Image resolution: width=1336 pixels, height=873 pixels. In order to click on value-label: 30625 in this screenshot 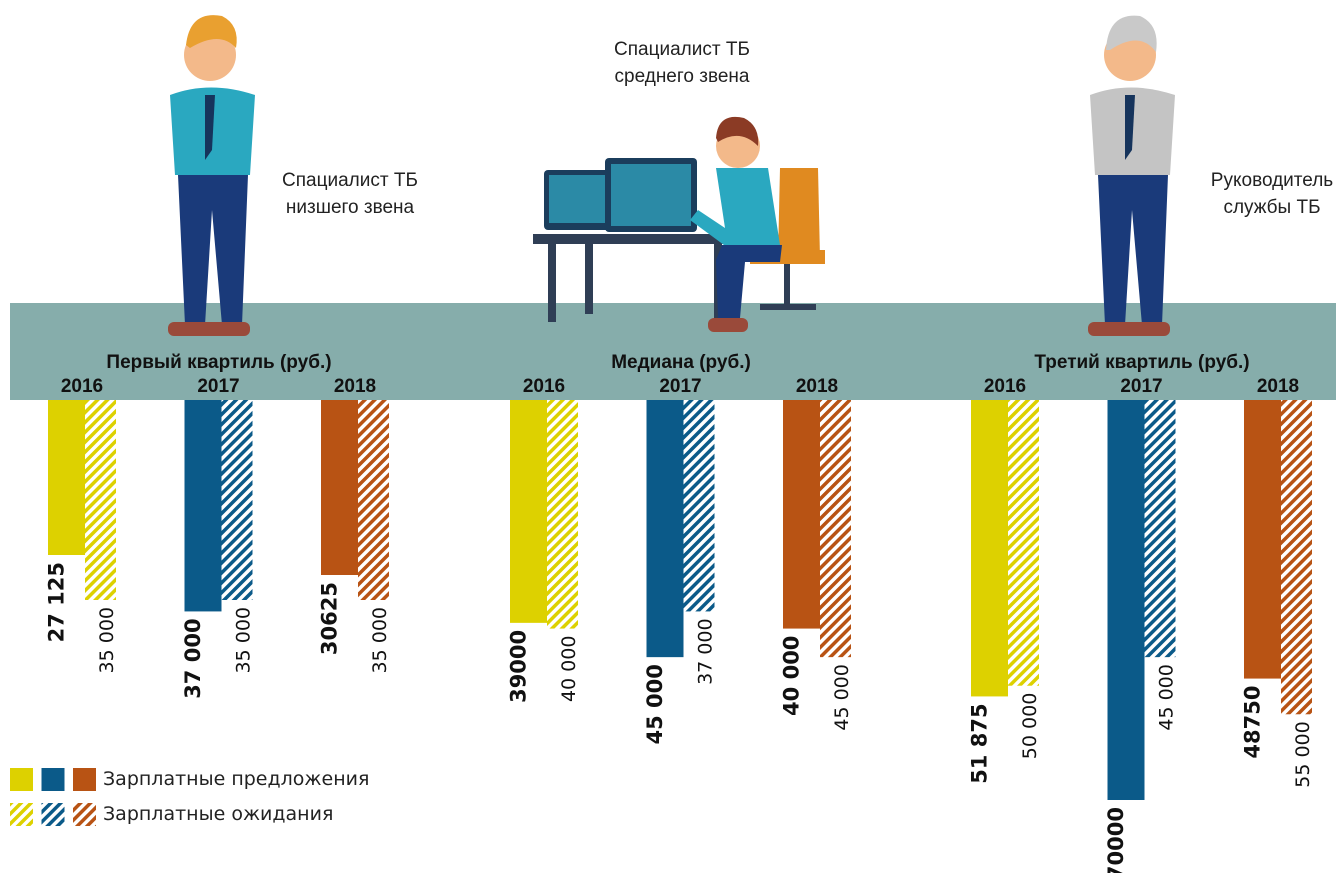, I will do `click(330, 618)`.